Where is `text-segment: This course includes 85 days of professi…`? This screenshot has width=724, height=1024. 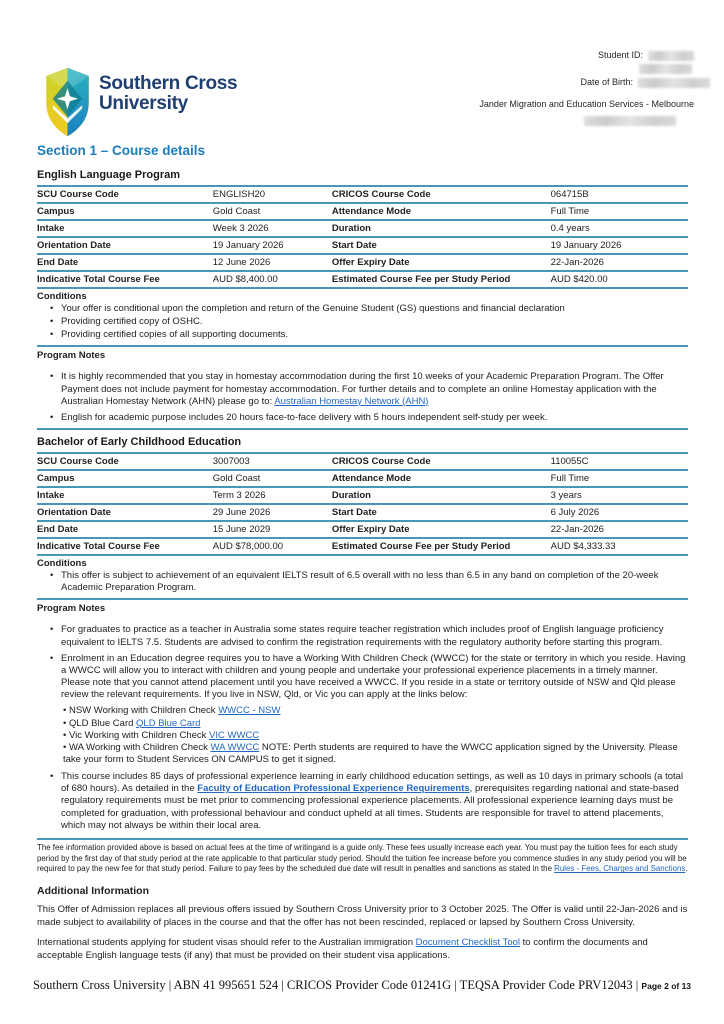
text-segment: This course includes 85 days of professi… is located at coordinates (372, 783).